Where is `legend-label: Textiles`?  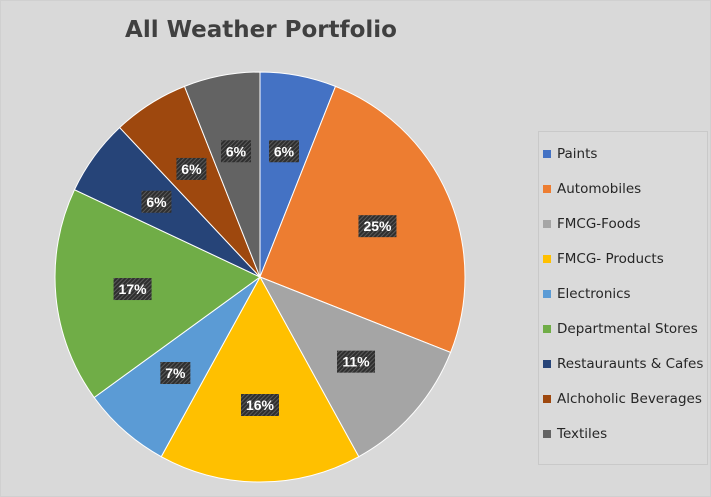 legend-label: Textiles is located at coordinates (632, 434).